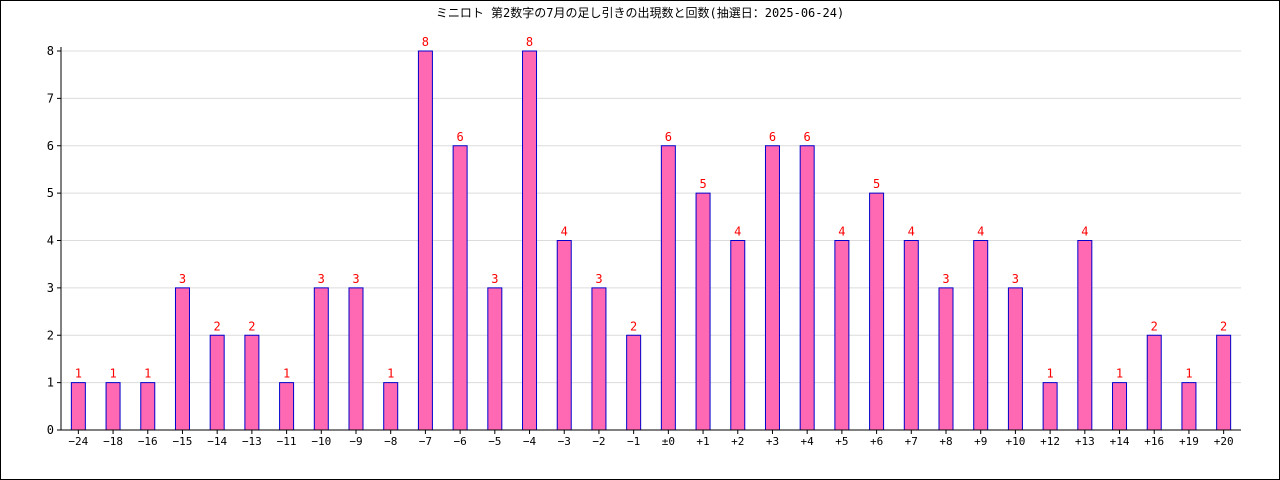 This screenshot has height=480, width=1280. I want to click on y-tick-label: 0, so click(50, 430).